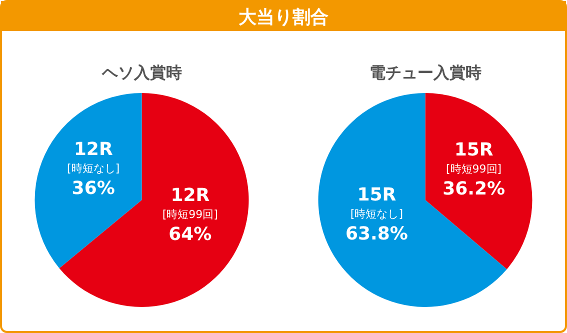 Image resolution: width=567 pixels, height=333 pixels. I want to click on text: 大当り割合, so click(283, 17).